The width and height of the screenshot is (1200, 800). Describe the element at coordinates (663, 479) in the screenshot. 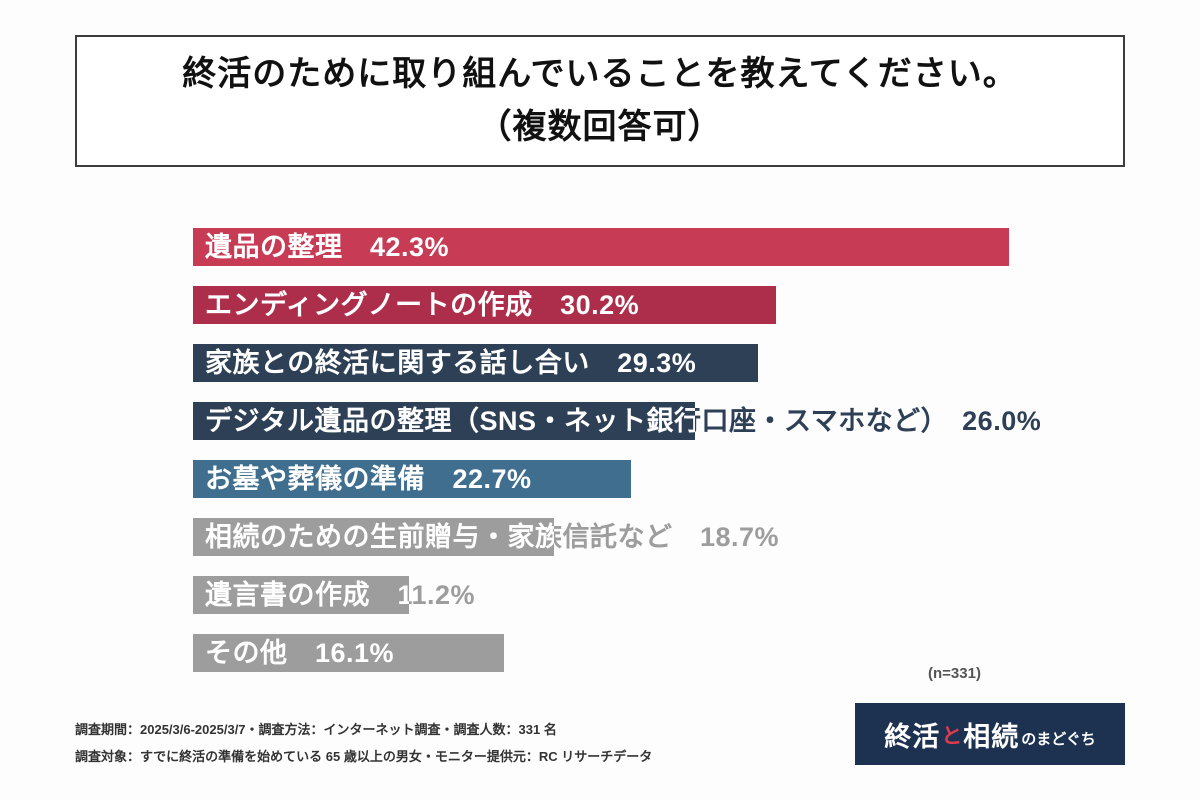

I see `bar-row: お墓や葬儀の準備 22.7%お墓や葬儀の準備 22.7%` at that location.